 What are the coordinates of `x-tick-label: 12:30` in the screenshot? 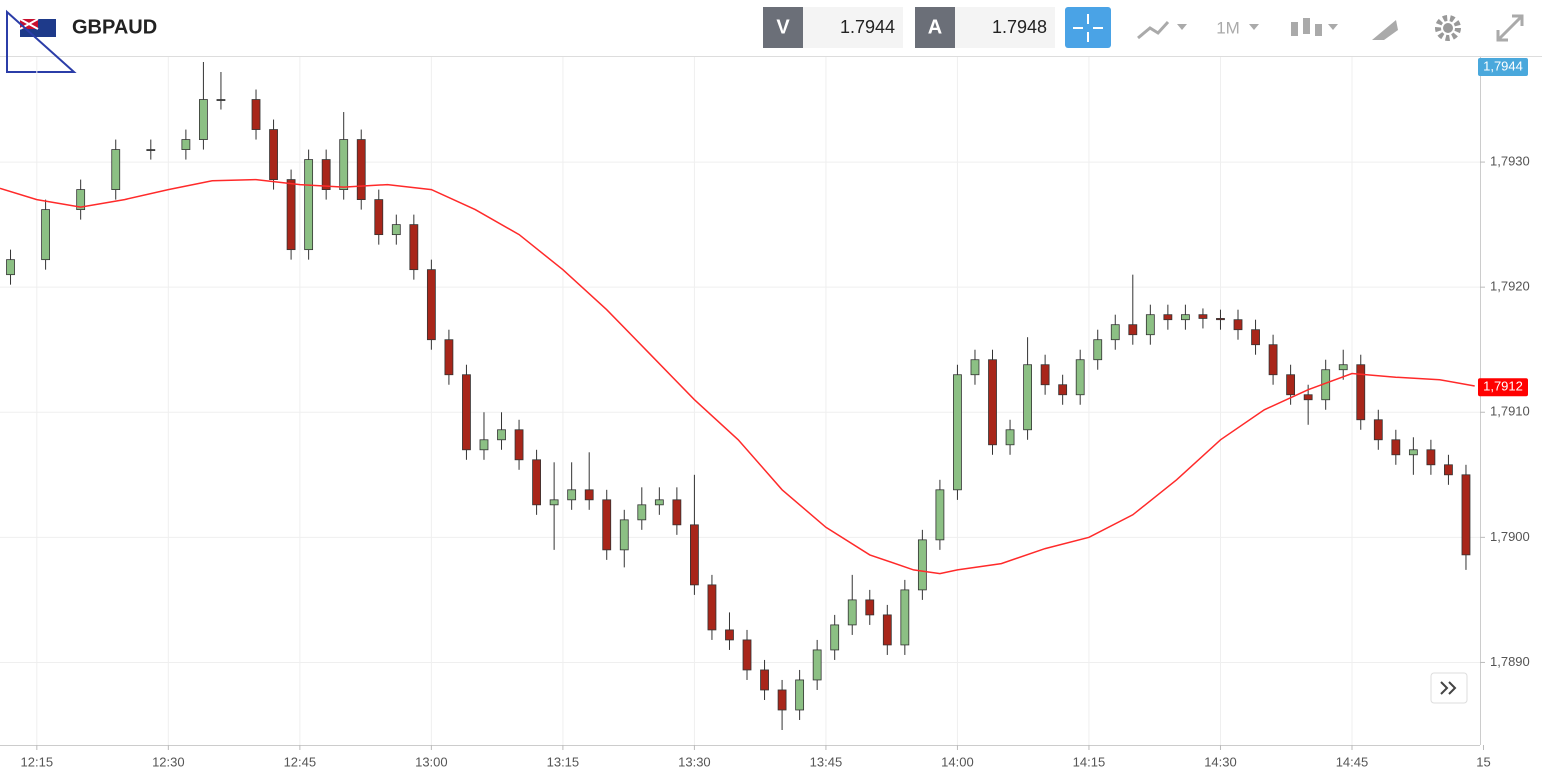 It's located at (168, 761).